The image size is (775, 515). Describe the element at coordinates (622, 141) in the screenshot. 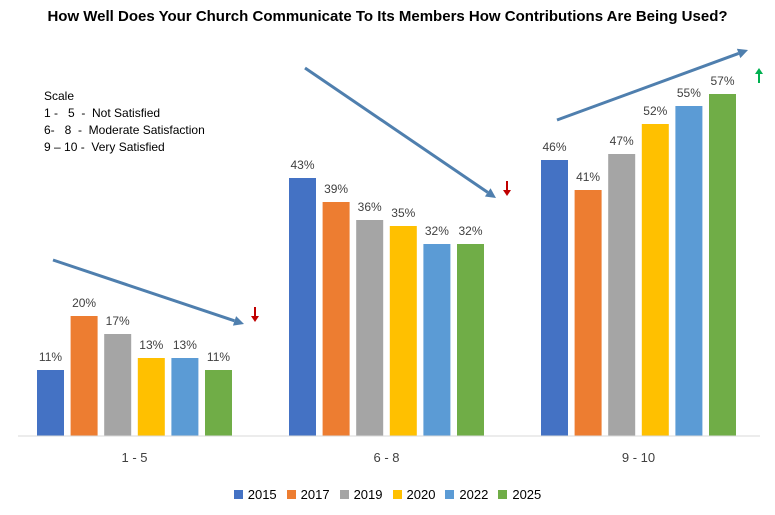

I see `value-label: 47%` at that location.